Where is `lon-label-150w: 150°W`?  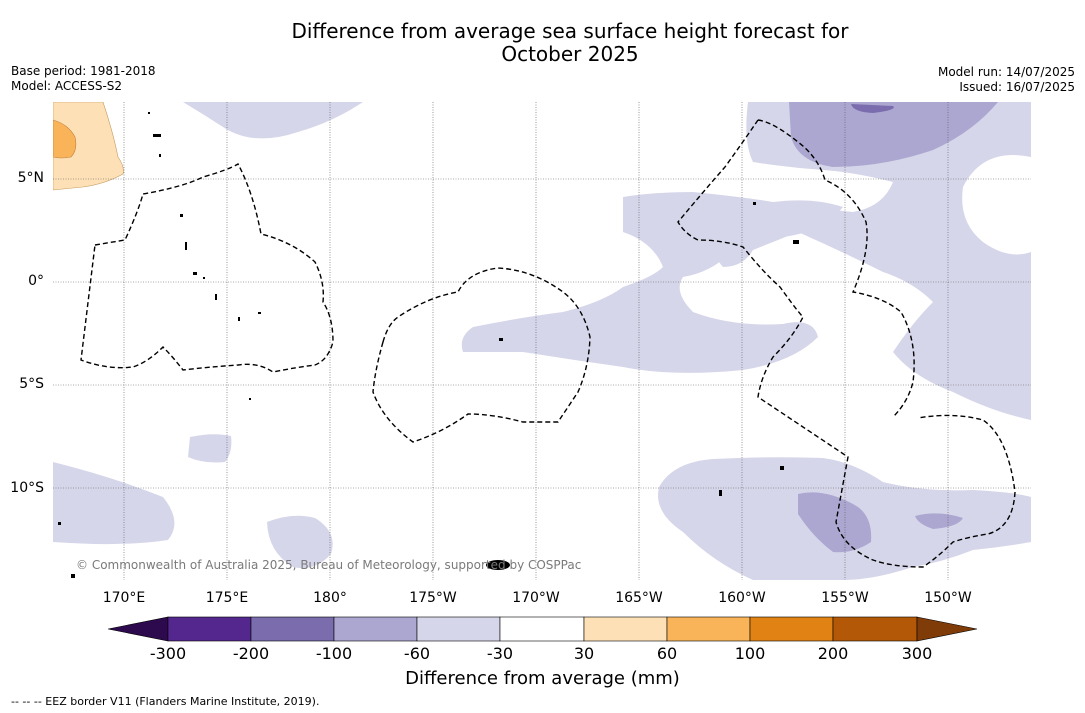
lon-label-150w: 150°W is located at coordinates (948, 598).